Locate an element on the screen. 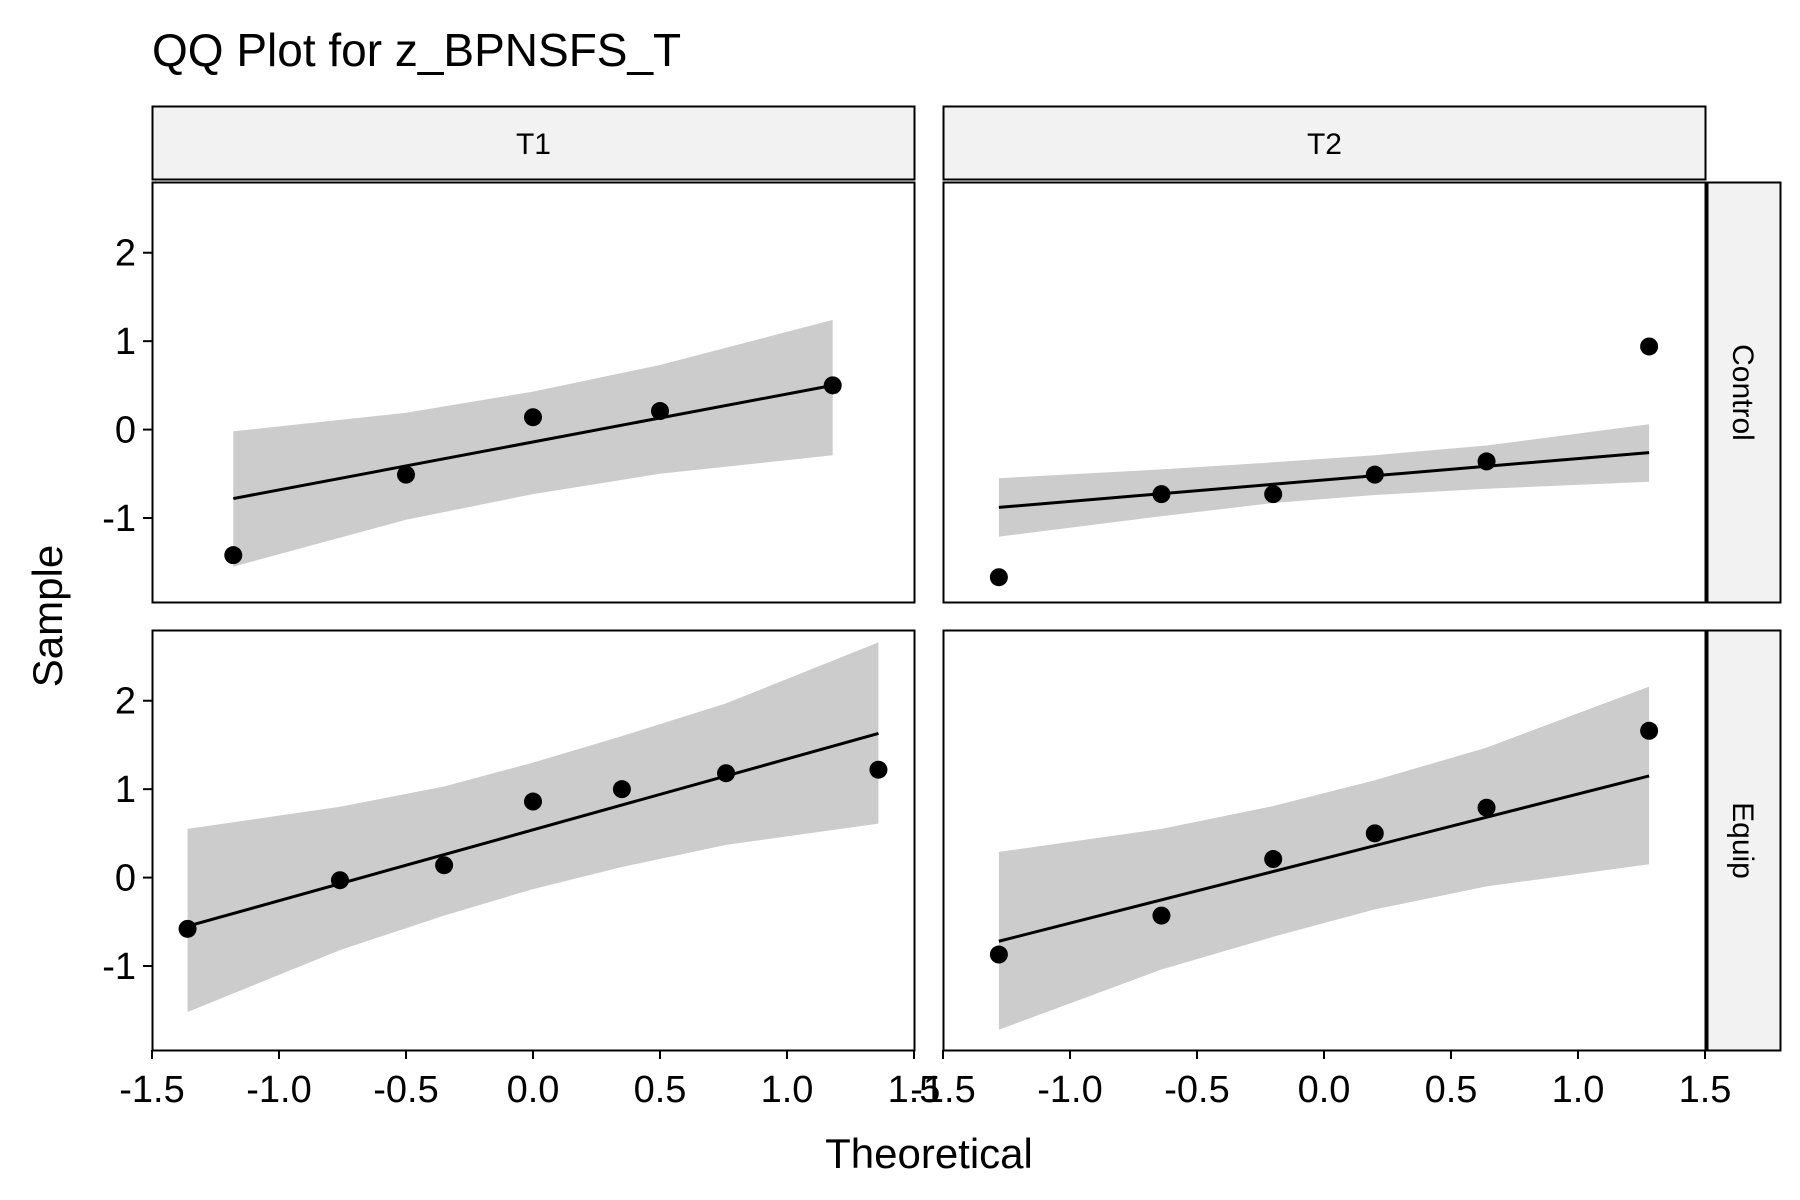  strip-row-control is located at coordinates (1744, 392).